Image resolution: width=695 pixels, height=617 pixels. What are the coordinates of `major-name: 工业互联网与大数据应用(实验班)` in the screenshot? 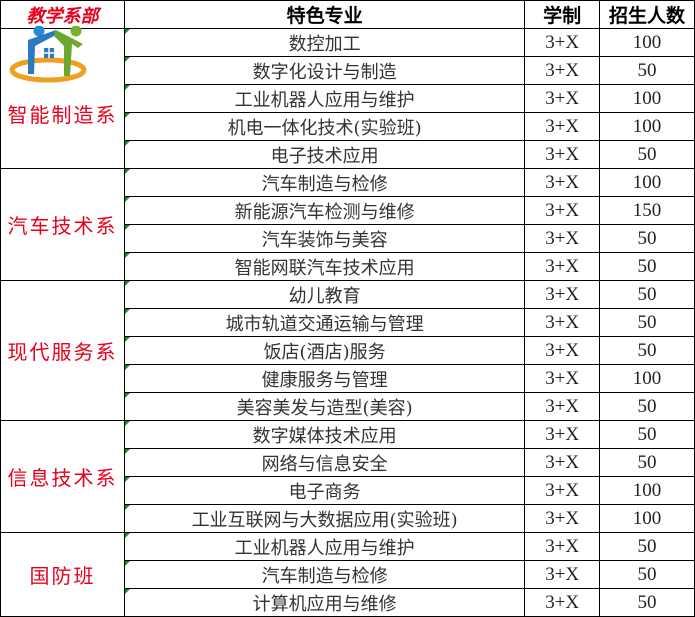 It's located at (324, 518).